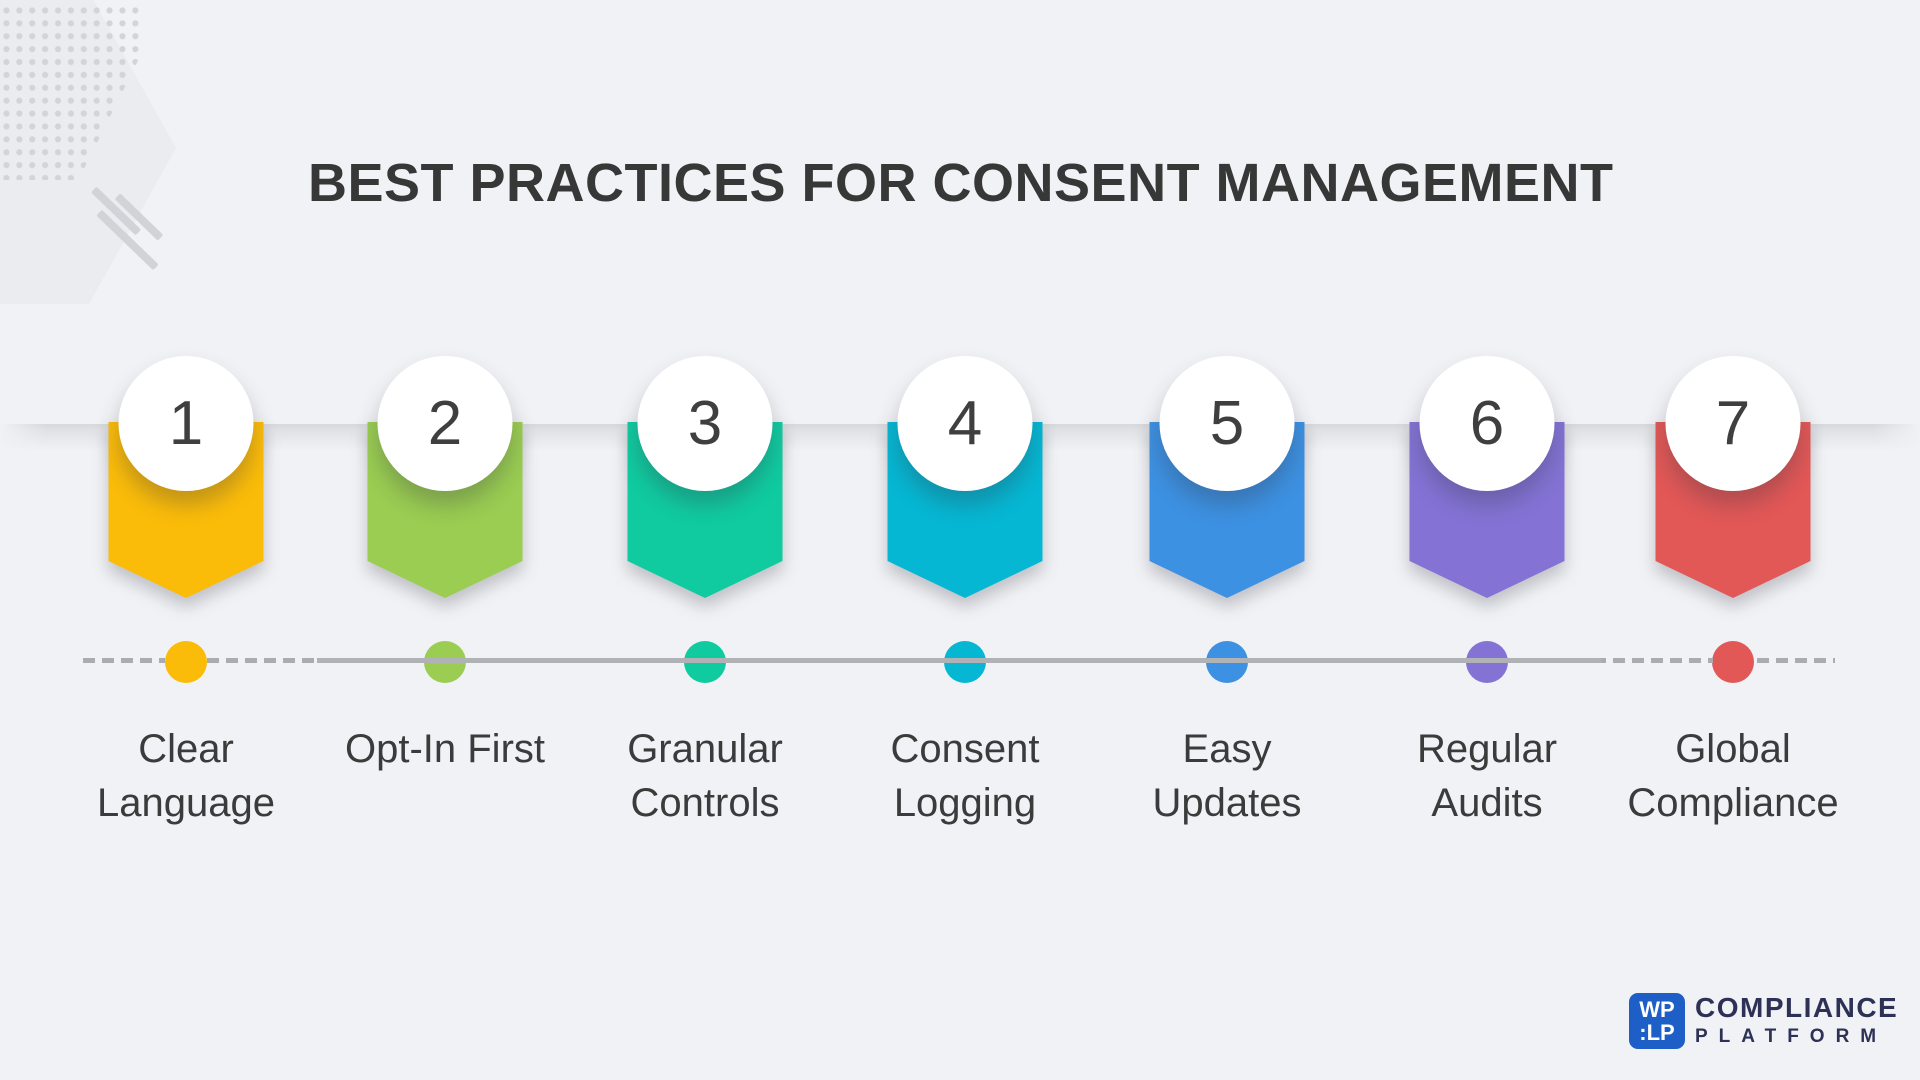  Describe the element at coordinates (1487, 749) in the screenshot. I see `step-label-line1: Regular` at that location.